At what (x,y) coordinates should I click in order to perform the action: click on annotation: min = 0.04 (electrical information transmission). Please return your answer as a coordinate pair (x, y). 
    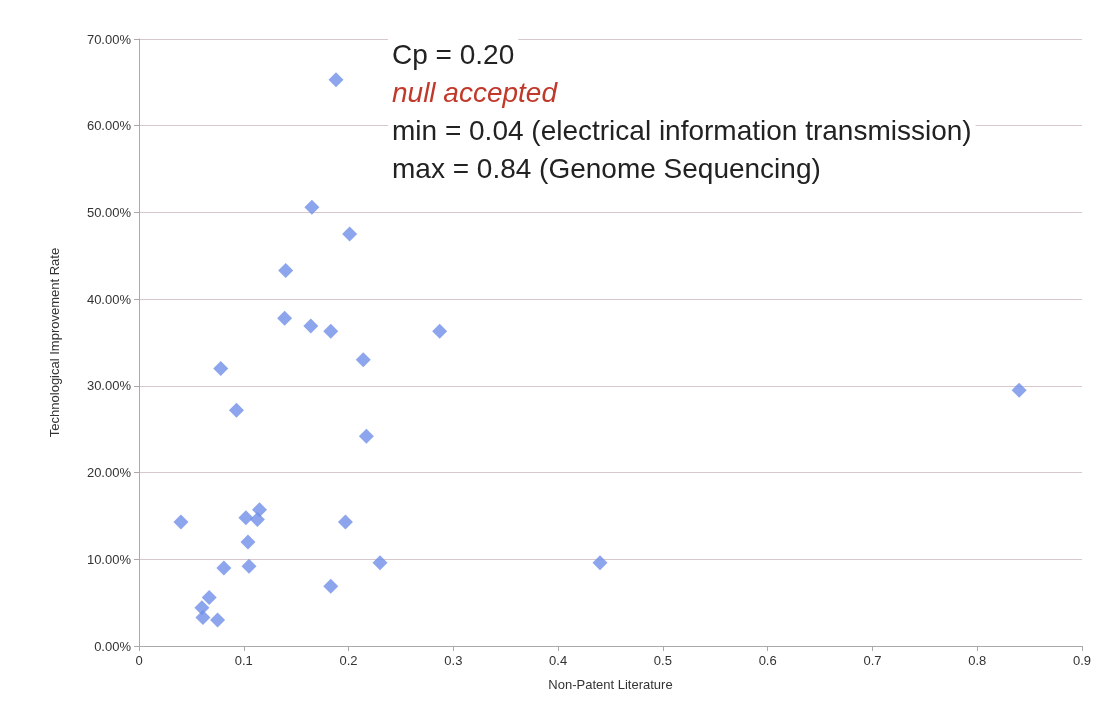
    Looking at the image, I should click on (682, 130).